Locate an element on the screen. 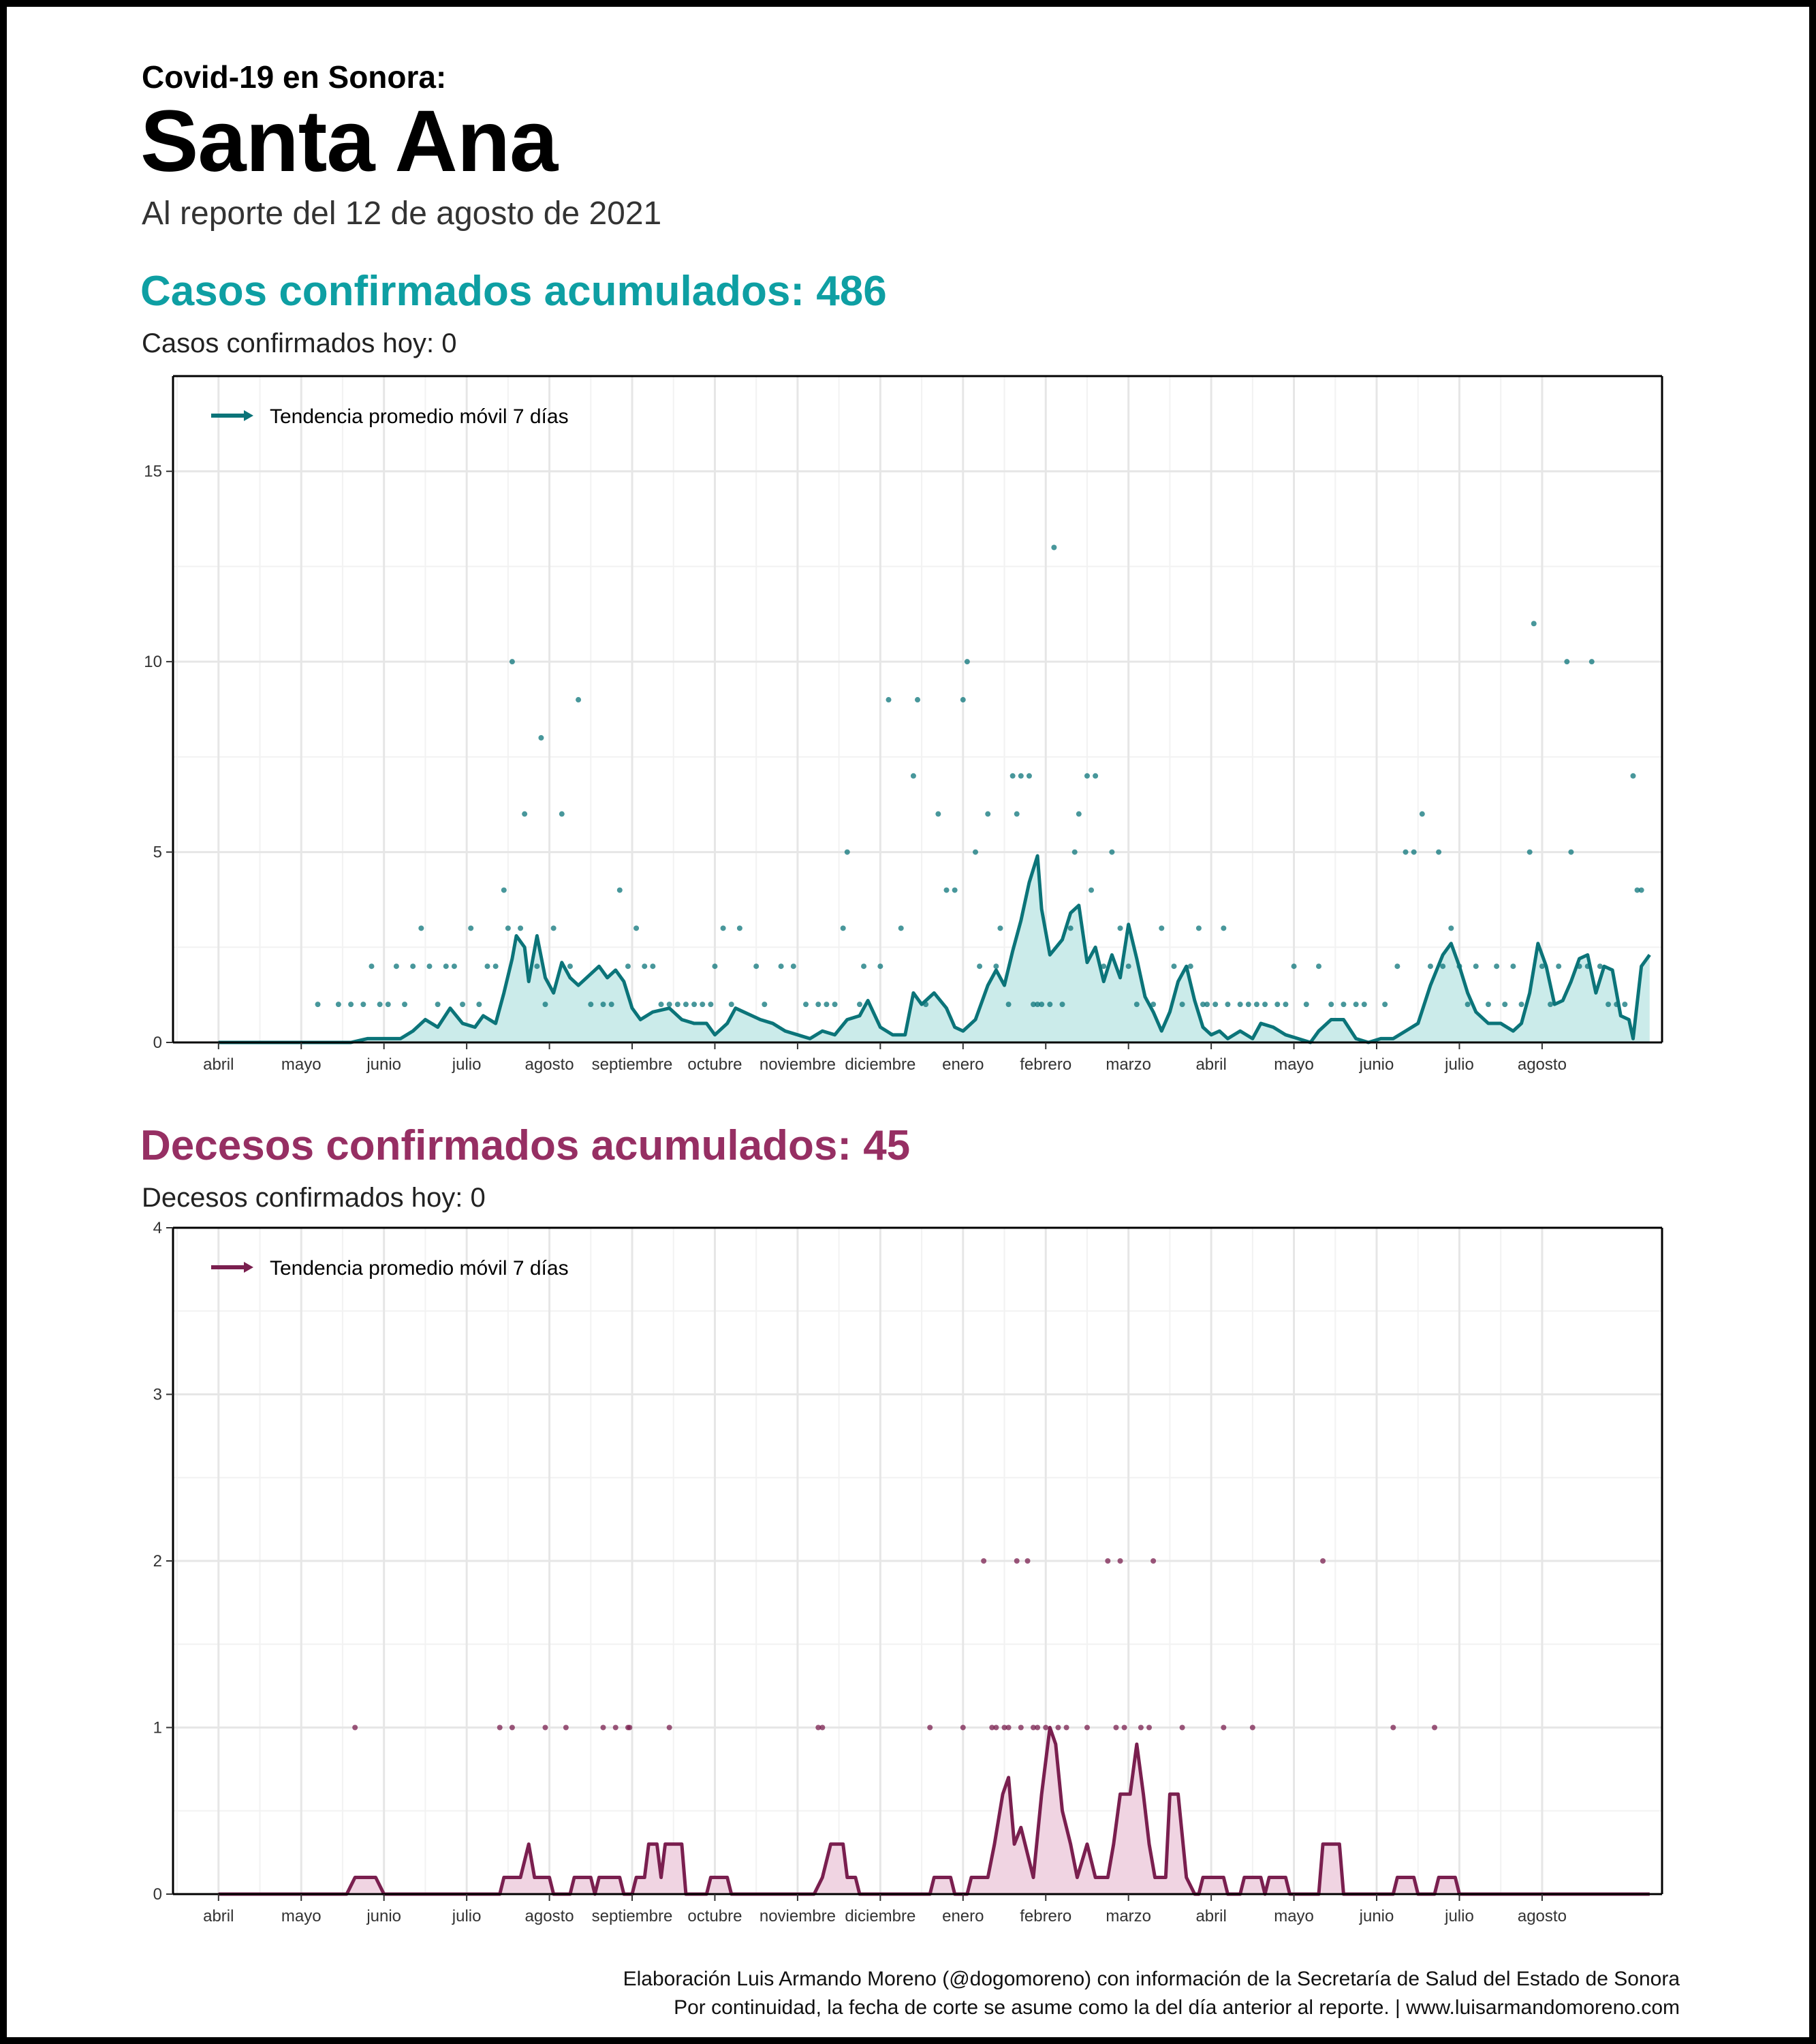 The height and width of the screenshot is (2044, 1816). x-tick-label: febrero is located at coordinates (1045, 1916).